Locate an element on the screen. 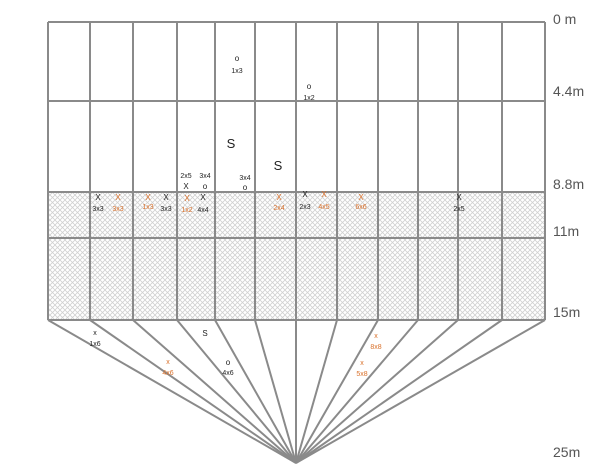  marker-label: 4x5 is located at coordinates (323, 207).